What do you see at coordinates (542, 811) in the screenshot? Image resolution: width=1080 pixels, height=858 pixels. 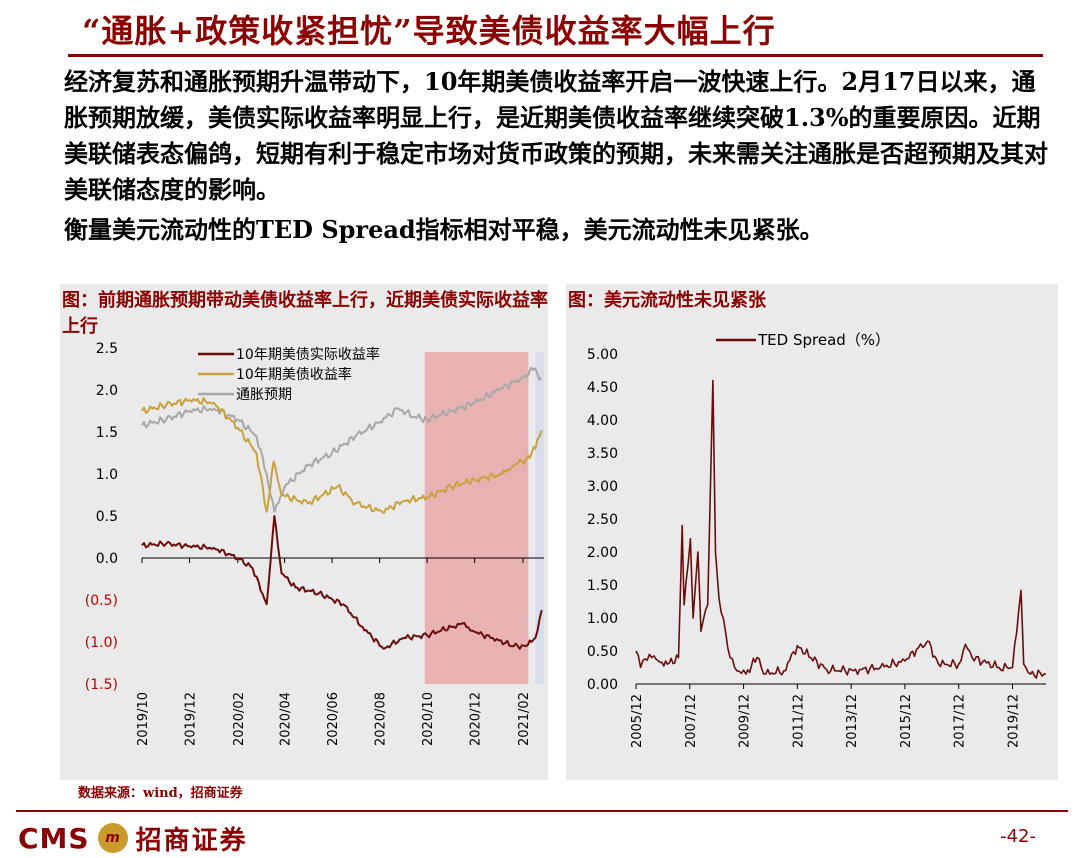 I see `footer-divider` at bounding box center [542, 811].